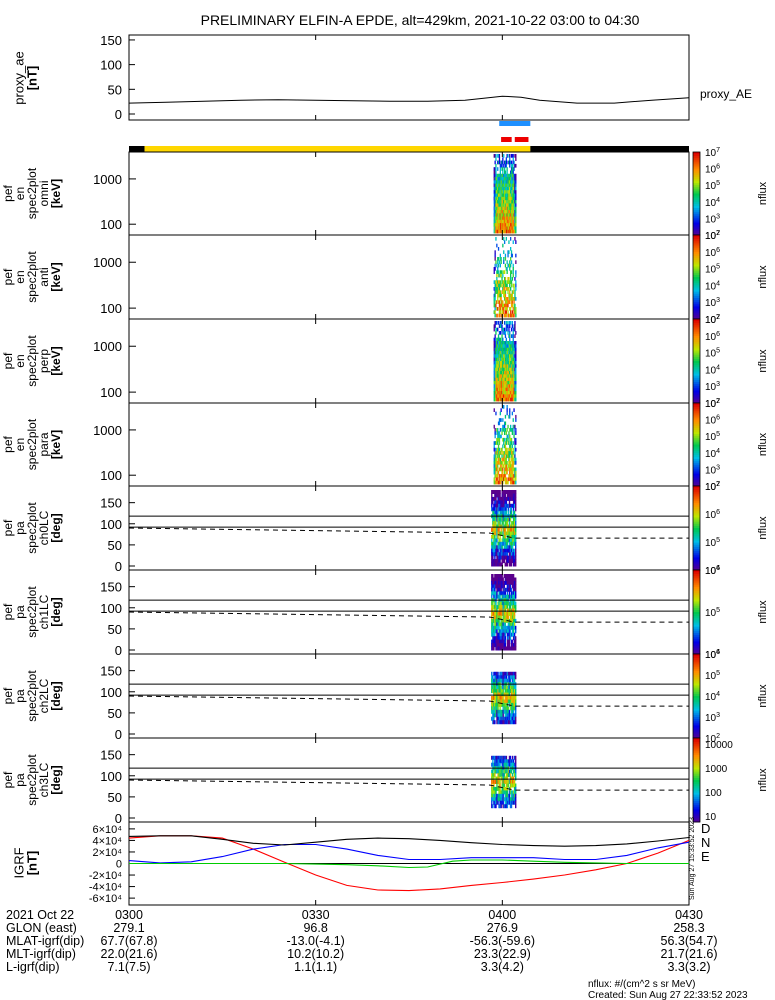  What do you see at coordinates (696, 477) in the screenshot?
I see `colorbar-energy-3-segment` at bounding box center [696, 477].